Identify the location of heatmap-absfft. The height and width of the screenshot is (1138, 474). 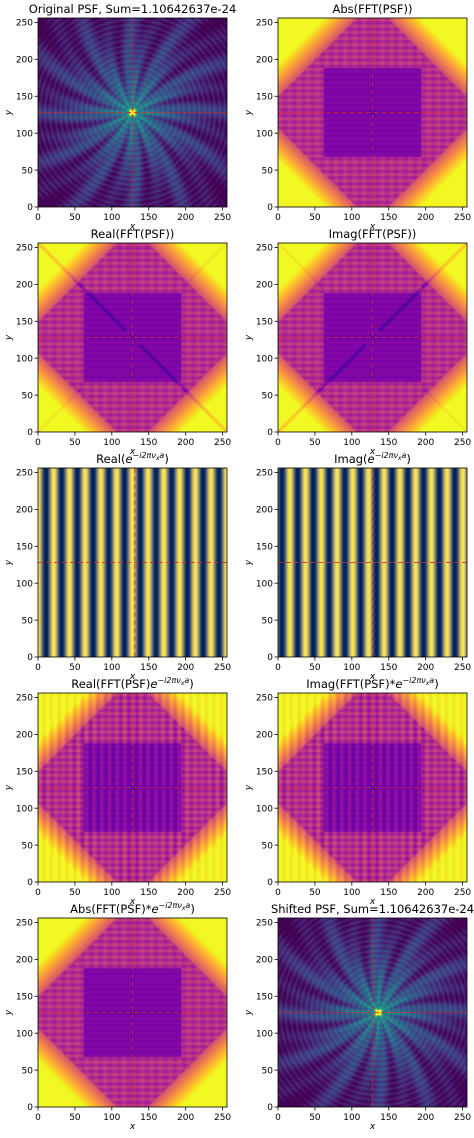
(372, 112).